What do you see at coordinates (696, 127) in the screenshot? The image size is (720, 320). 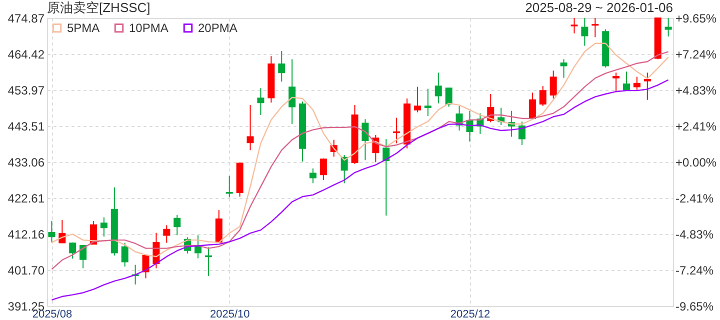 I see `y2-tick-label: +2.41%` at bounding box center [696, 127].